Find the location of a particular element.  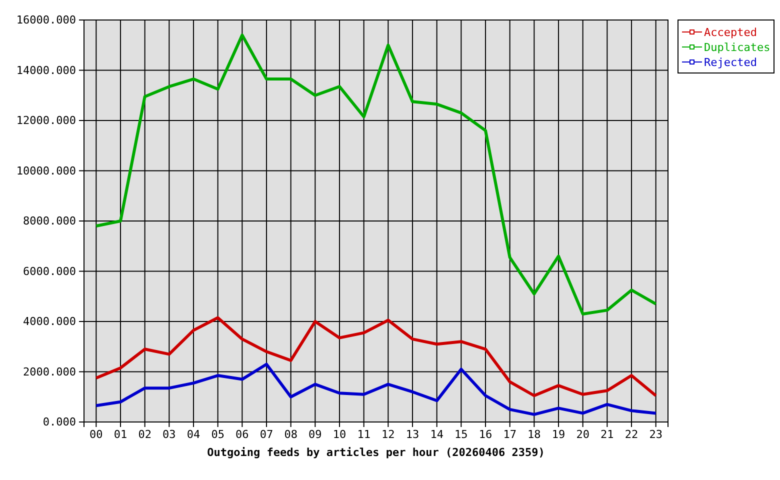

x-tick-label: 09 is located at coordinates (315, 434).